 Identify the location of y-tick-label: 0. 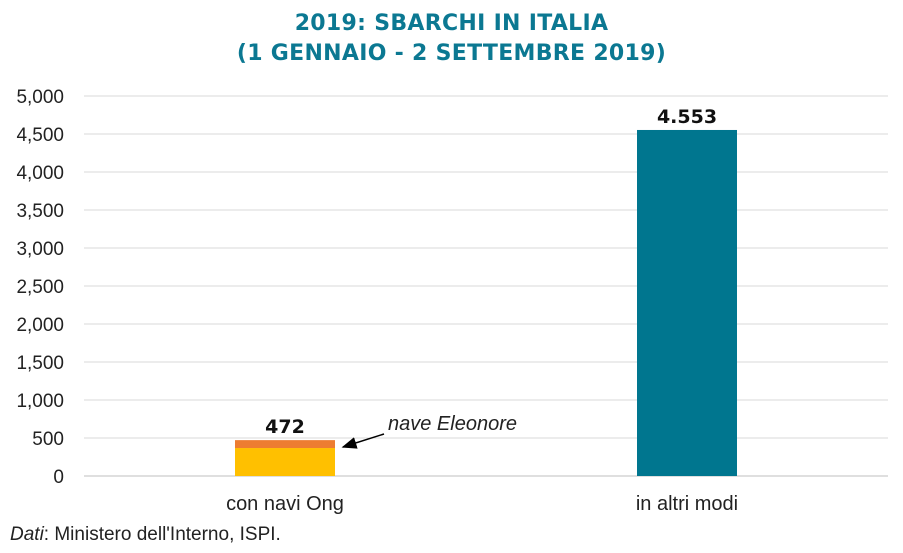
(58, 477).